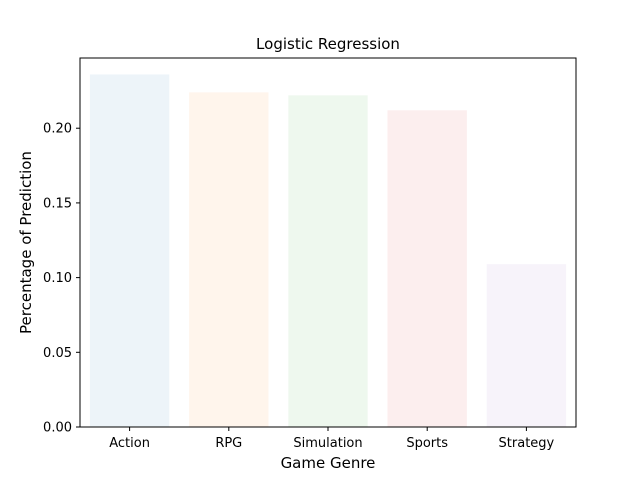  What do you see at coordinates (328, 44) in the screenshot?
I see `chart-title: Logistic Regression` at bounding box center [328, 44].